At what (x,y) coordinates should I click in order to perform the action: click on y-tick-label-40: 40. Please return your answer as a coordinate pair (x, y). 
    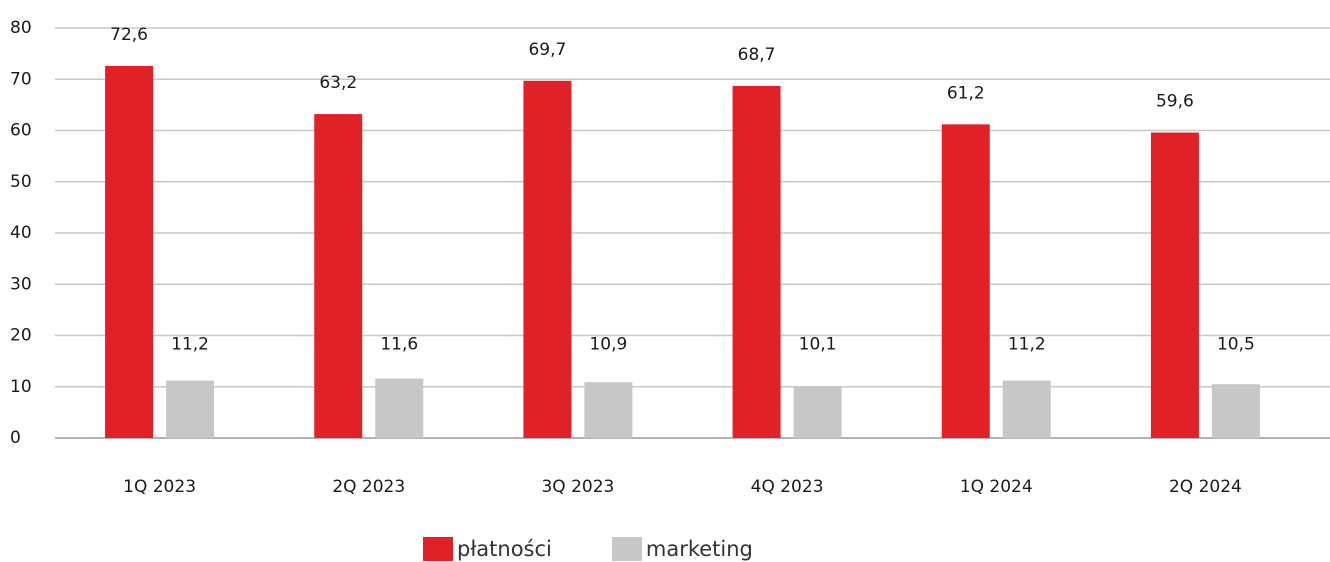
    Looking at the image, I should click on (21, 233).